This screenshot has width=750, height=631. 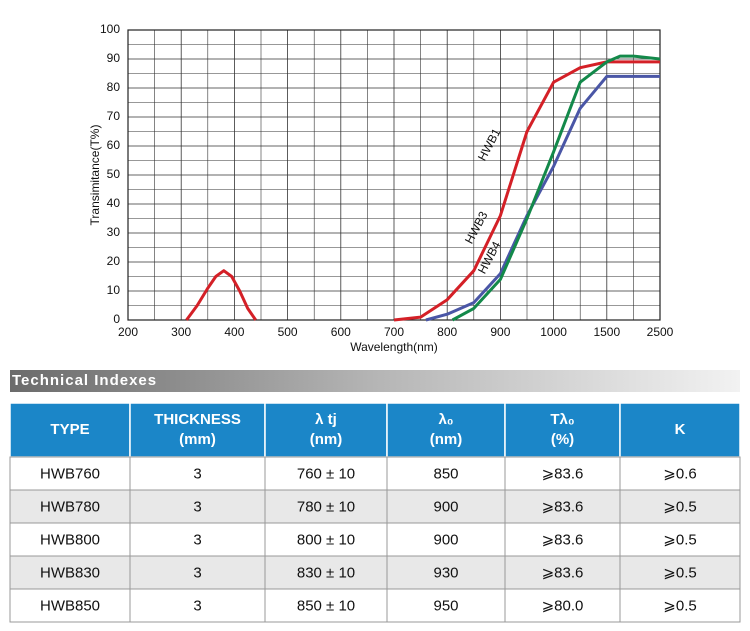 I want to click on cell-text: 760 ± 10, so click(x=326, y=473).